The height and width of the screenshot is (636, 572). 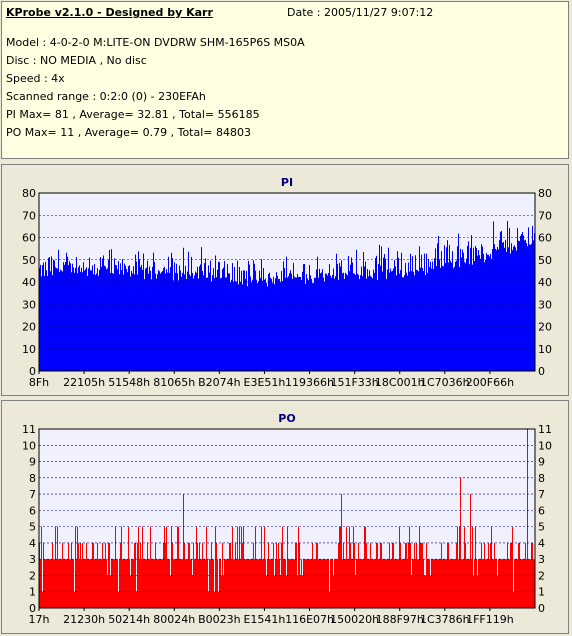 What do you see at coordinates (174, 382) in the screenshot?
I see `x-tick-label: 81065h` at bounding box center [174, 382].